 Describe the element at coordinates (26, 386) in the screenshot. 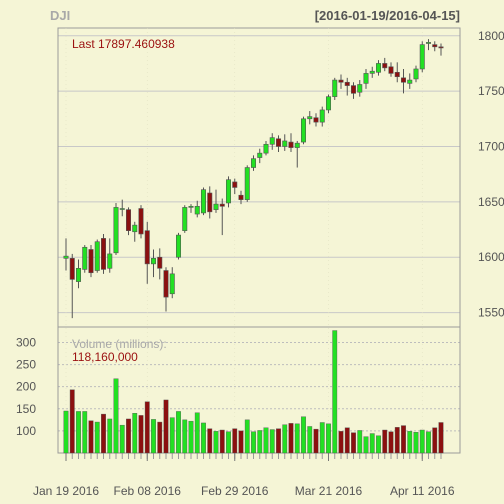

I see `volume-axis: 100 150 200 250 300` at that location.